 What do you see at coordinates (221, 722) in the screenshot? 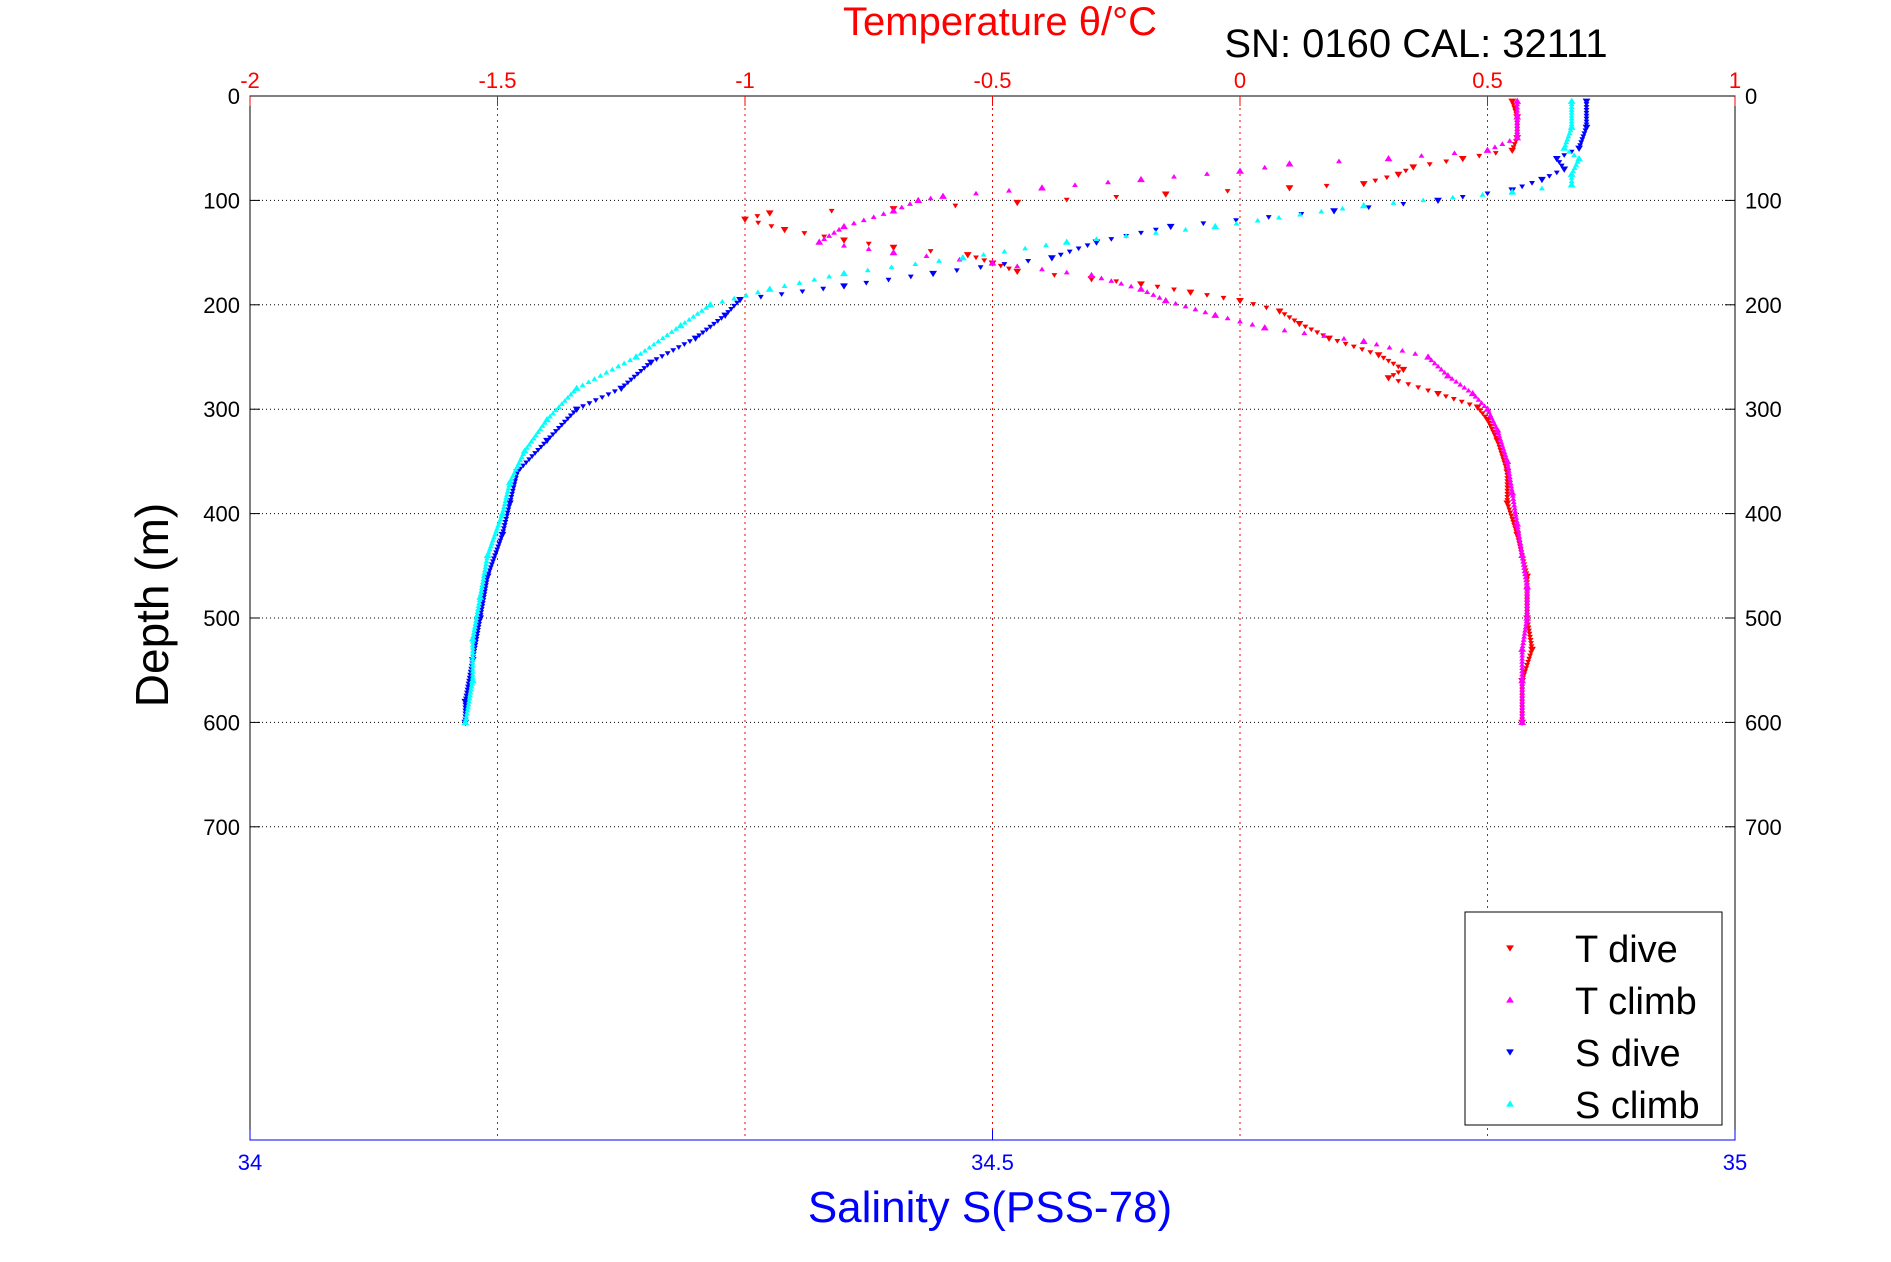
I see `depth-tick-label-left: 600` at bounding box center [221, 722].